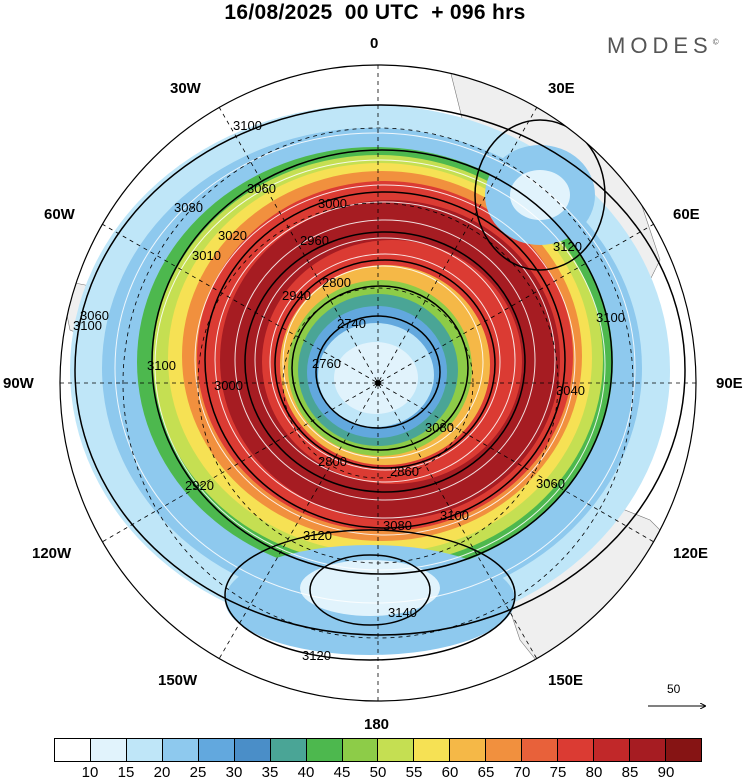  Describe the element at coordinates (570, 390) in the screenshot. I see `contour-label: 3040` at that location.